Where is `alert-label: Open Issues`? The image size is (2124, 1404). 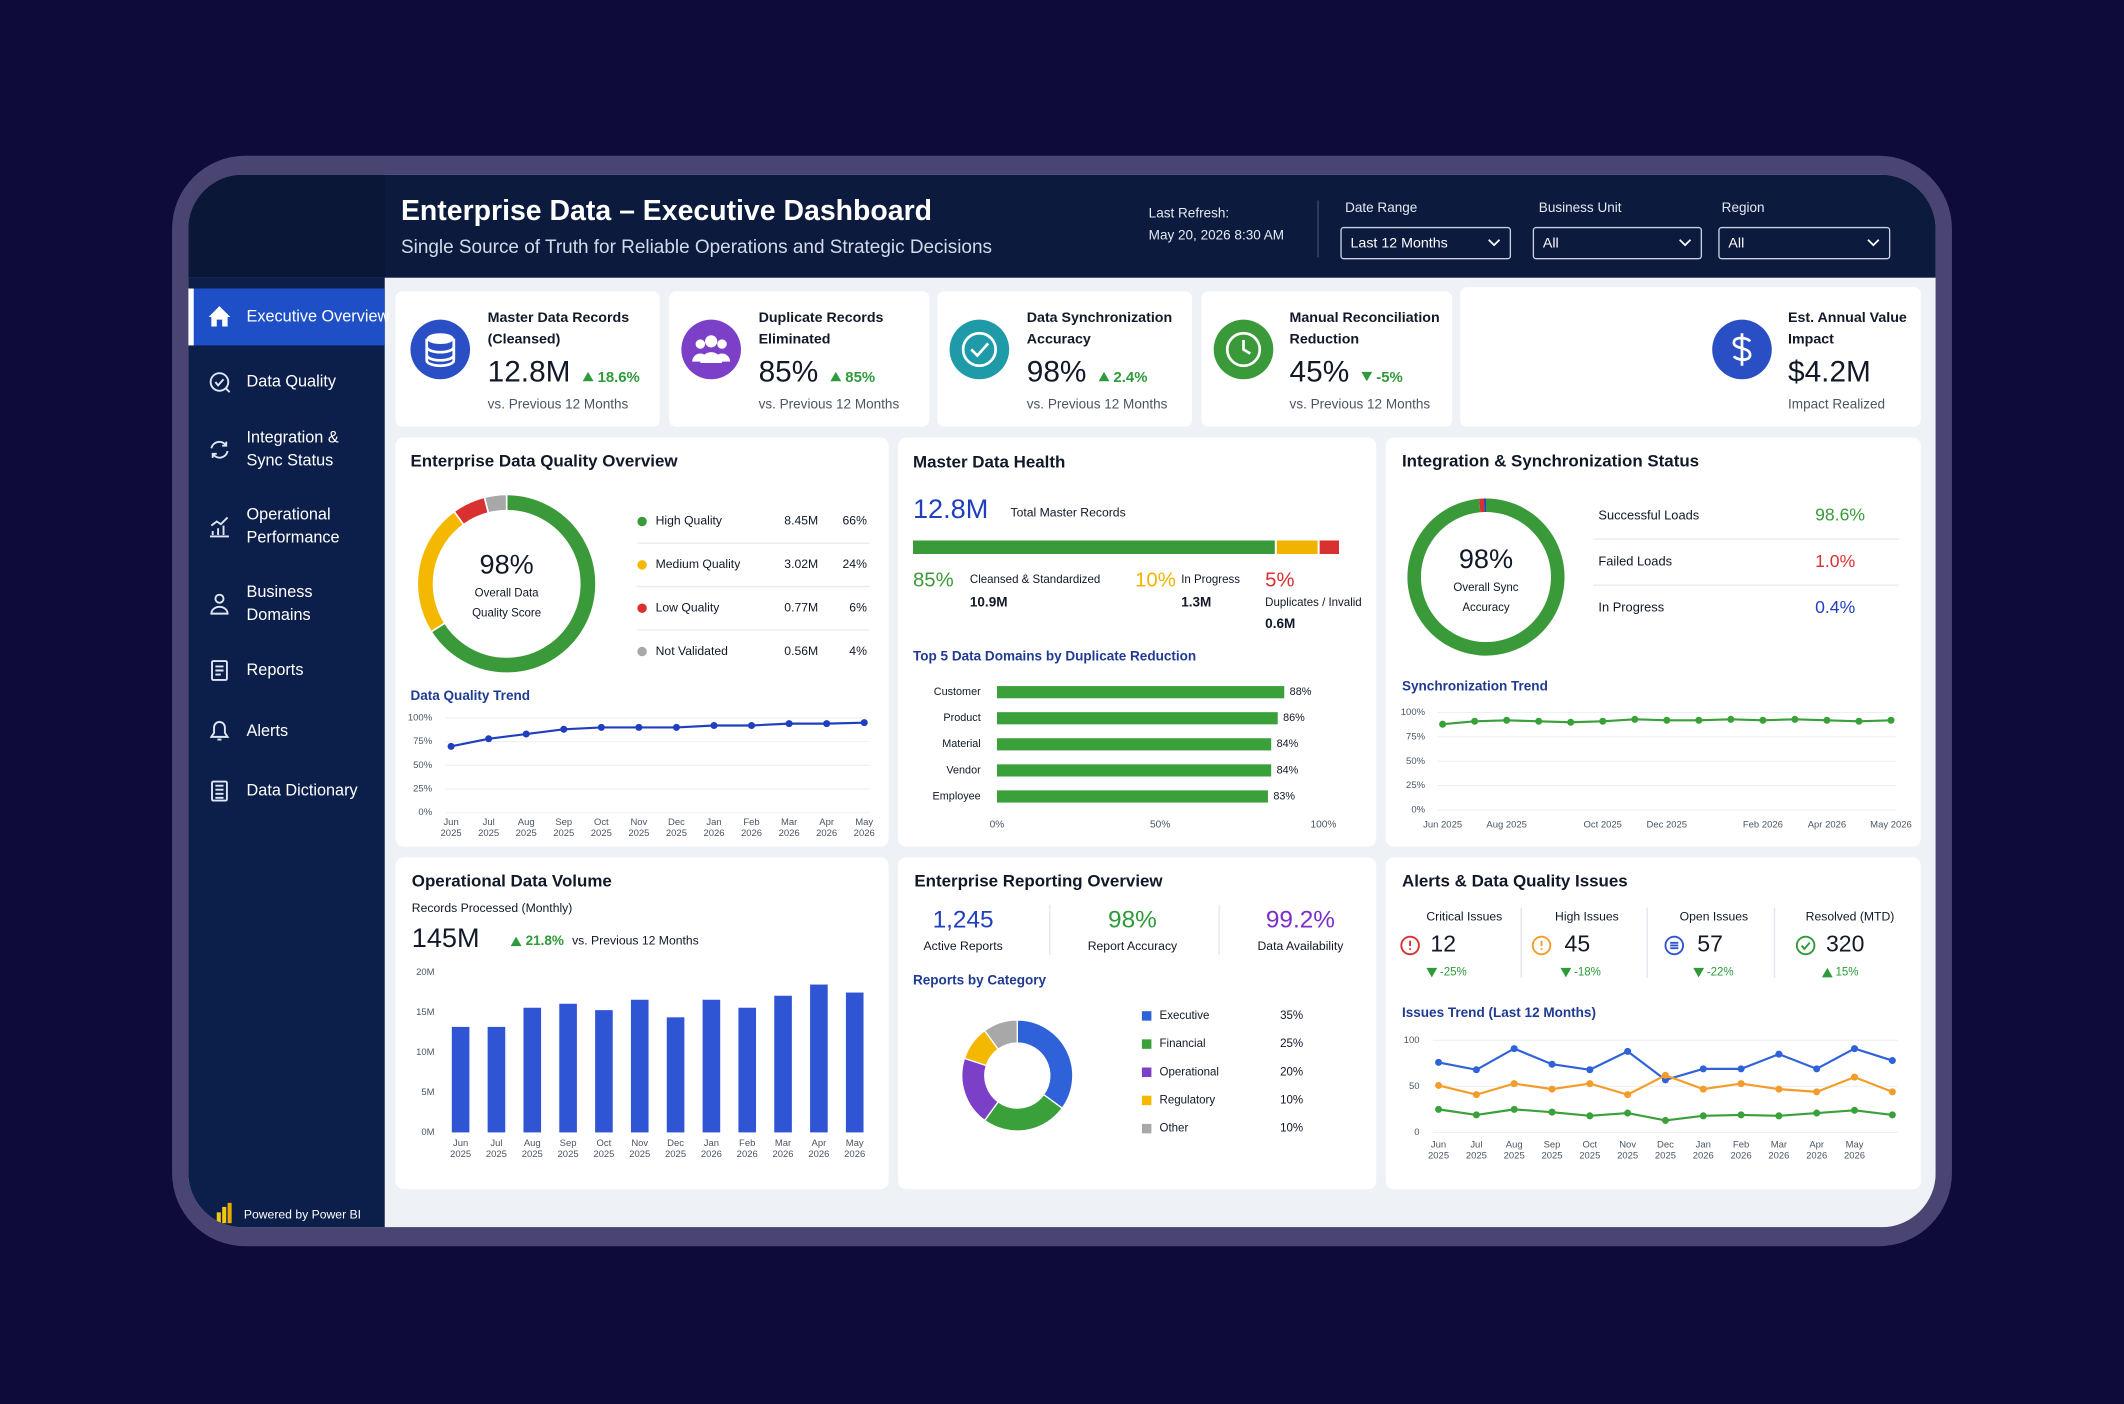
alert-label: Open Issues is located at coordinates (1714, 916).